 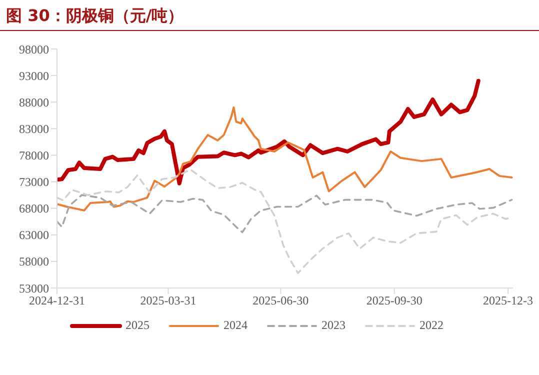 I want to click on y-tick-label: 93000, so click(x=34, y=75).